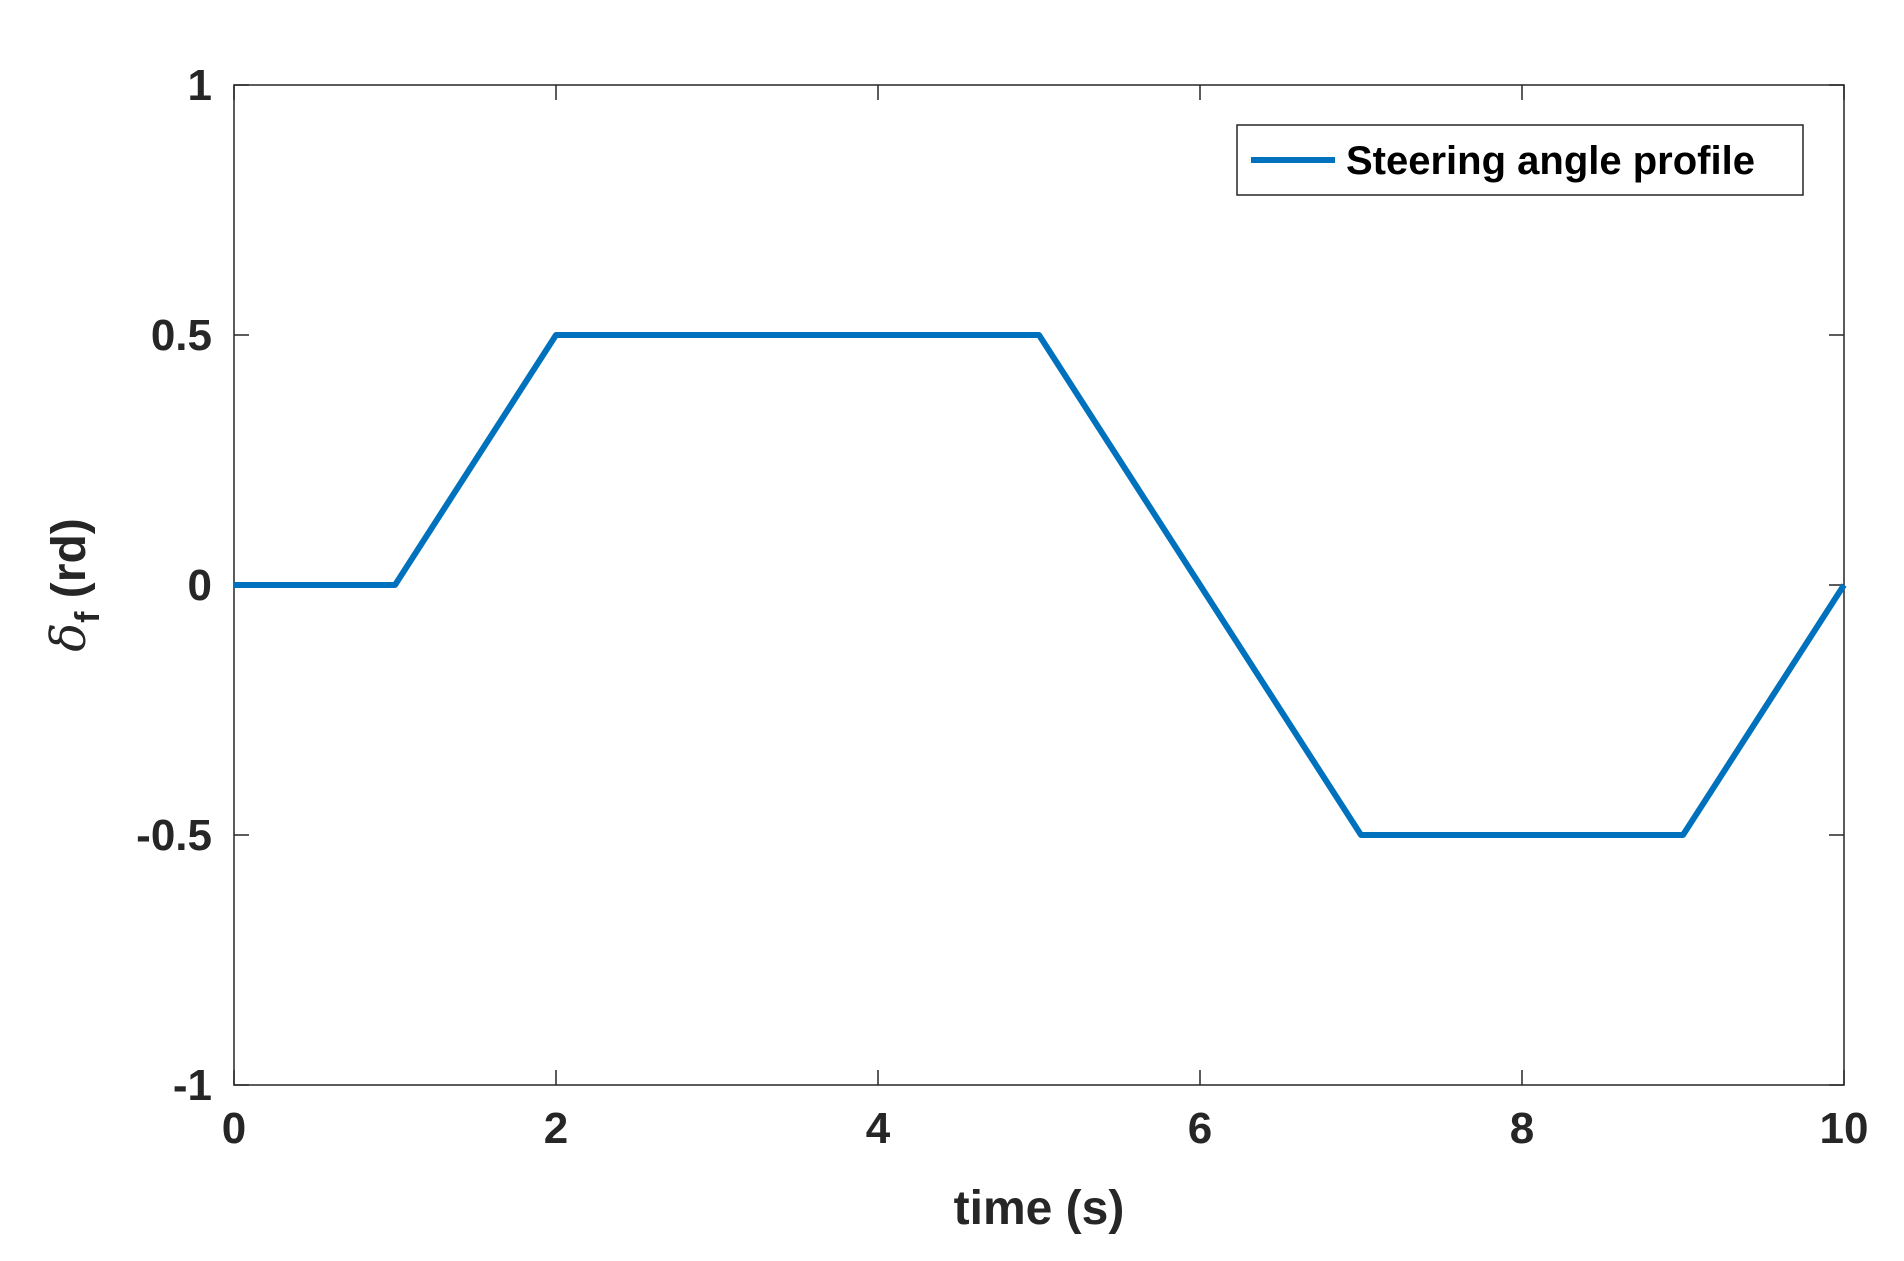 This screenshot has height=1261, width=1904. Describe the element at coordinates (181, 335) in the screenshot. I see `y-tick-label: 0.5` at that location.